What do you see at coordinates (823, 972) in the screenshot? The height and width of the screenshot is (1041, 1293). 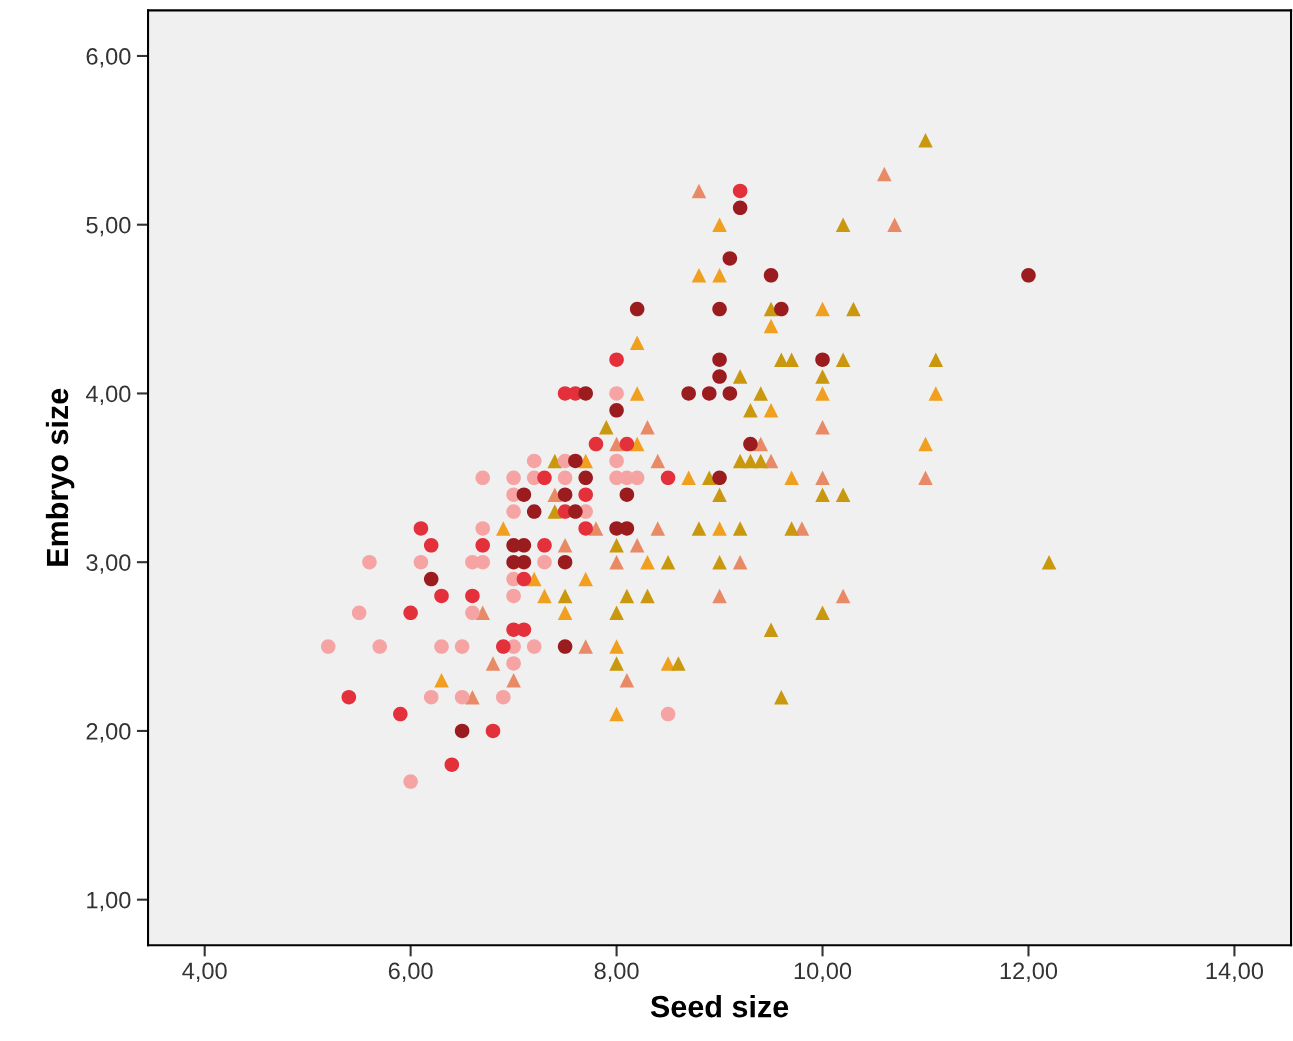 I see `x-tick-label: 10,00` at bounding box center [823, 972].